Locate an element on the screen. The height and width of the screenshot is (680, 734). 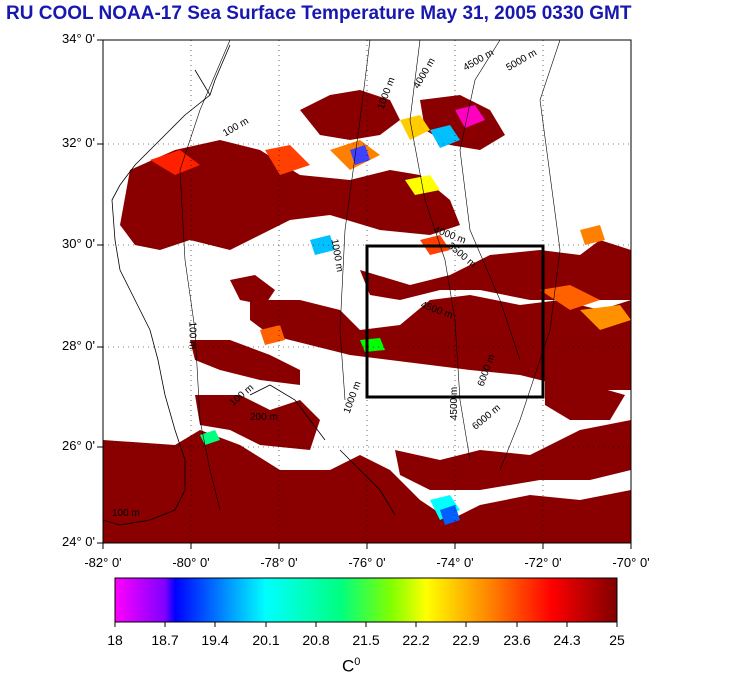
colorbar-label: 18.7 is located at coordinates (165, 640).